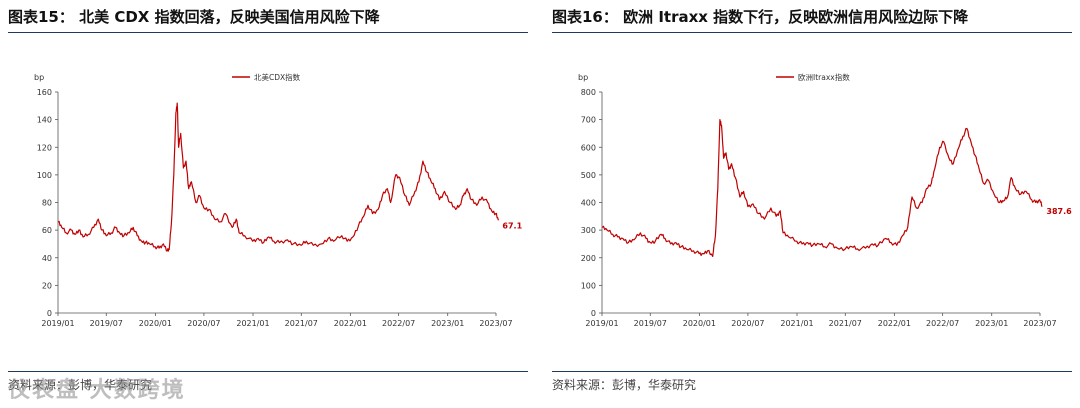 The height and width of the screenshot is (408, 1080). Describe the element at coordinates (44, 147) in the screenshot. I see `y-tick-label: 120` at that location.